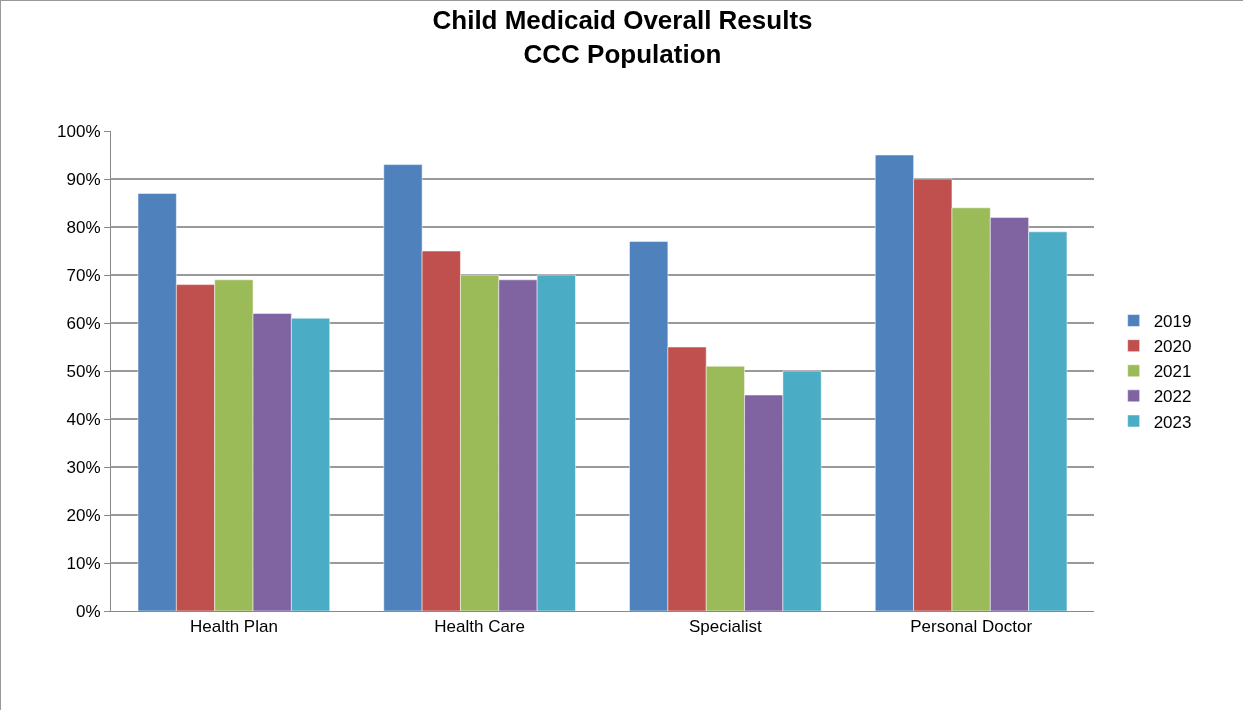 Image resolution: width=1243 pixels, height=710 pixels. I want to click on x-tick-label: Health Care, so click(479, 627).